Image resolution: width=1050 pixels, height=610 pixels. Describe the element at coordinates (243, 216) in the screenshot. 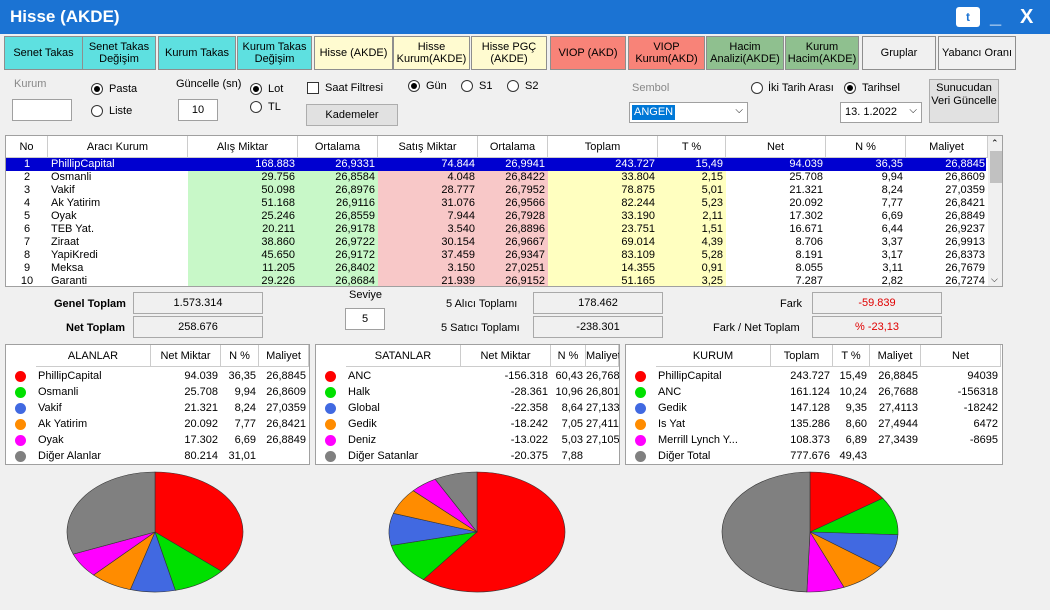

I see `table-cell: 25.246` at that location.